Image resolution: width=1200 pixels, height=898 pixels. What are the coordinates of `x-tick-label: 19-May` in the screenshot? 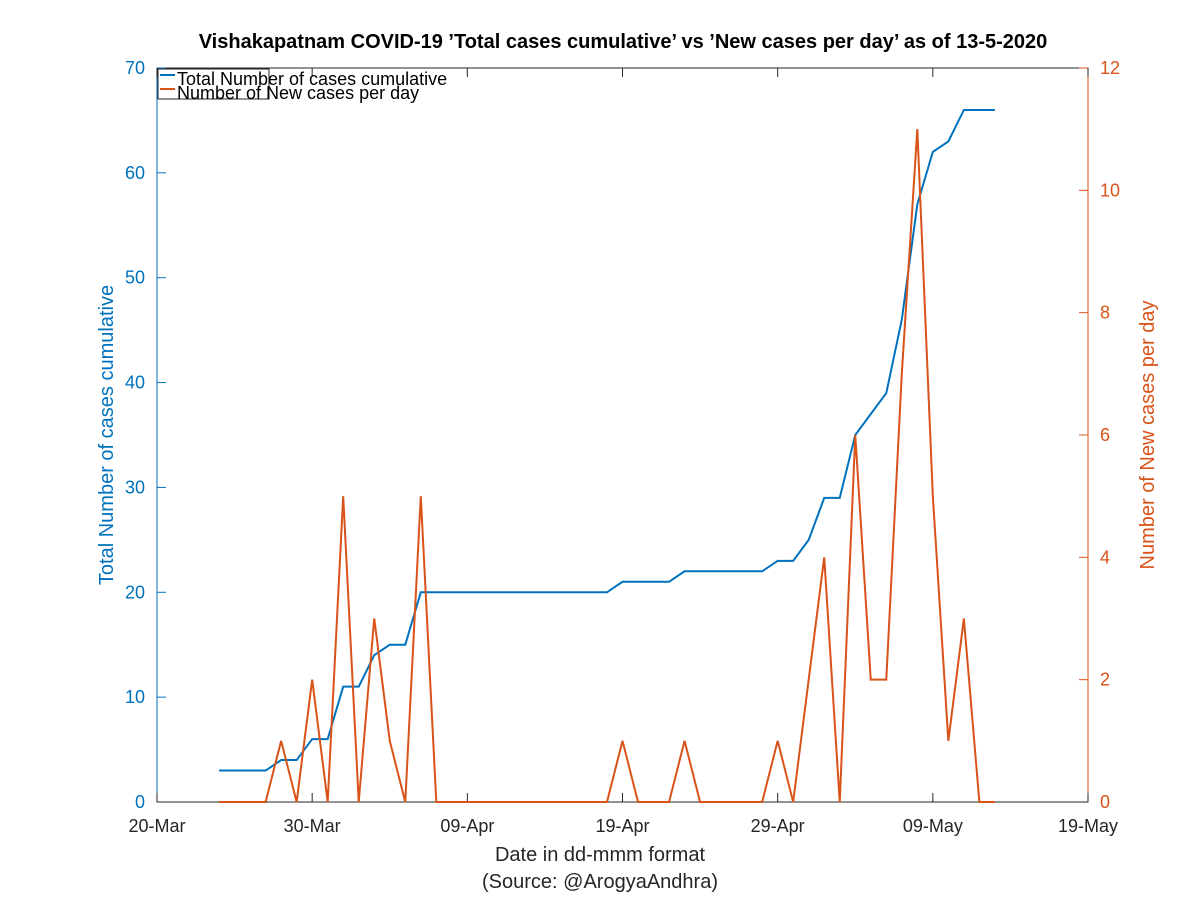 It's located at (1088, 826).